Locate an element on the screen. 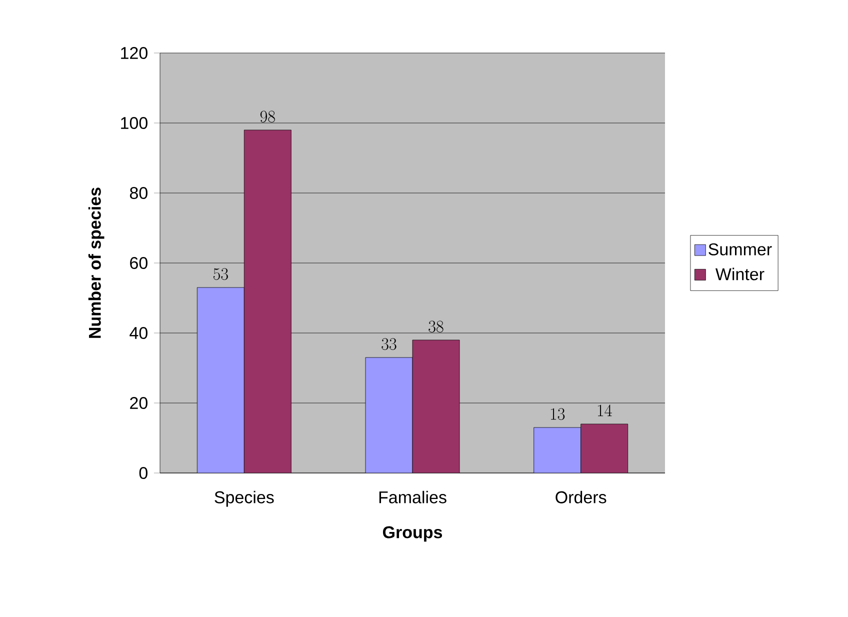 The height and width of the screenshot is (617, 848). data-label: 38 is located at coordinates (436, 326).